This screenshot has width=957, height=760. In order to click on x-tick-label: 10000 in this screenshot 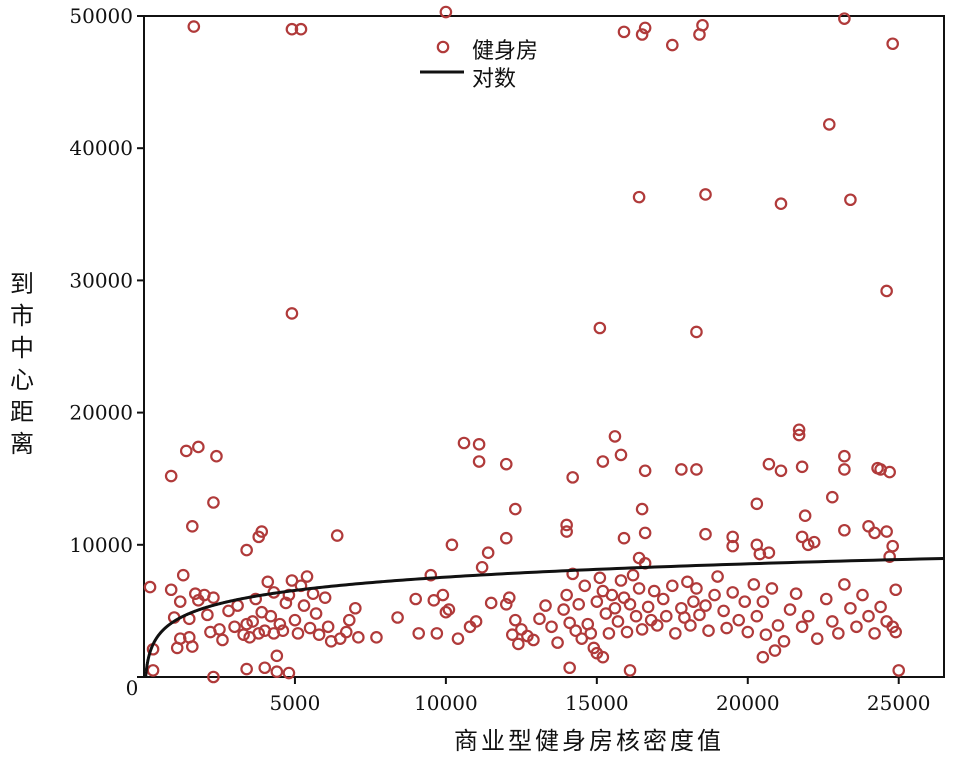, I will do `click(446, 703)`.